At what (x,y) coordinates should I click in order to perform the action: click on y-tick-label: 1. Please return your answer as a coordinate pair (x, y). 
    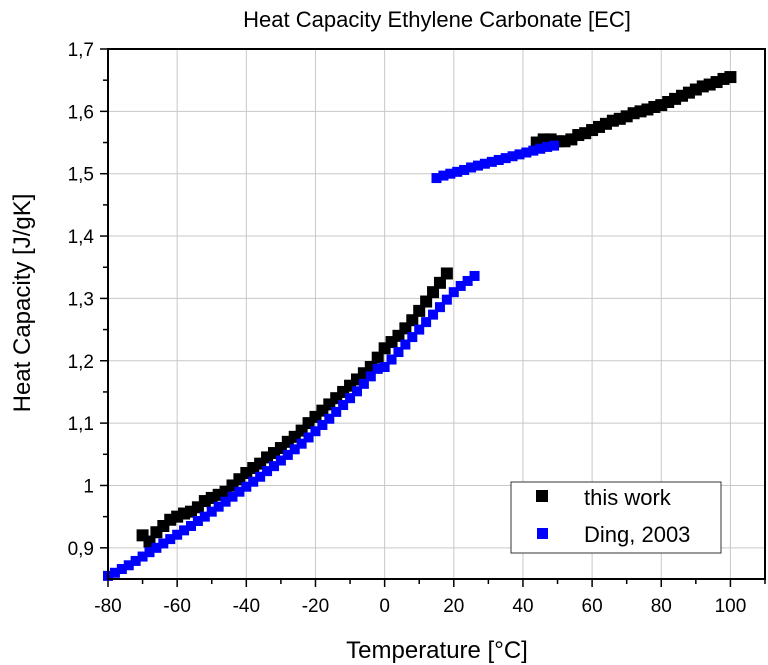
    Looking at the image, I should click on (88, 486).